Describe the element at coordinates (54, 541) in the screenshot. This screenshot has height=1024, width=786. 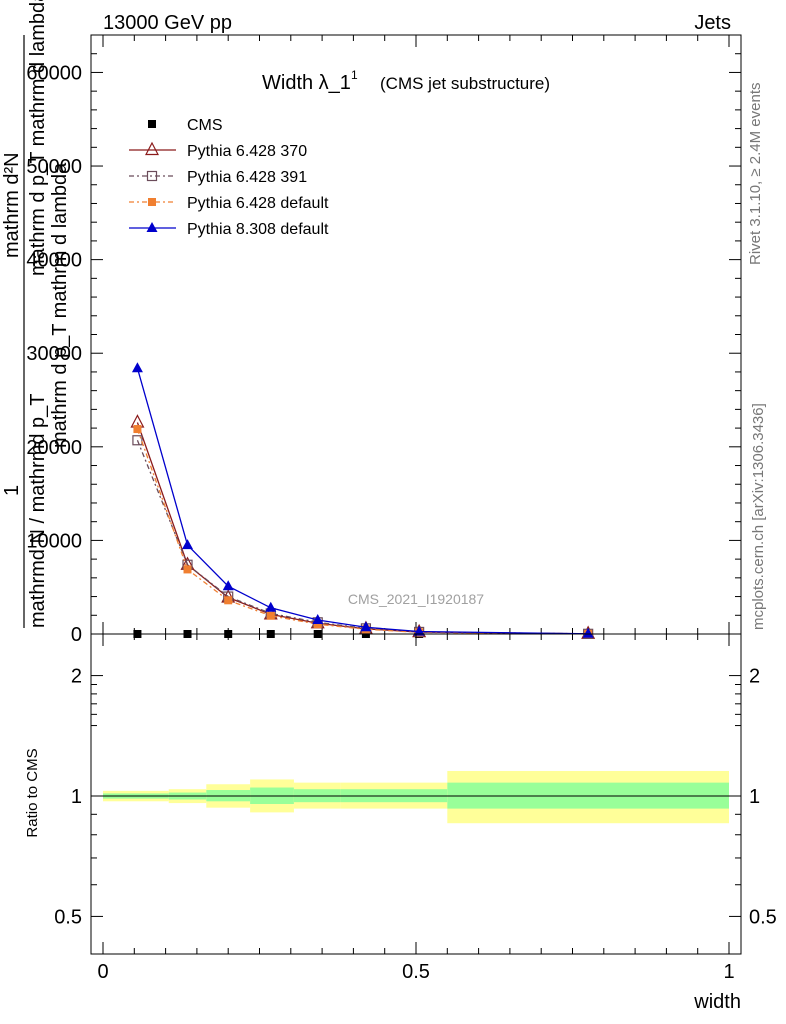
I see `main-ytick-label: 10000` at that location.